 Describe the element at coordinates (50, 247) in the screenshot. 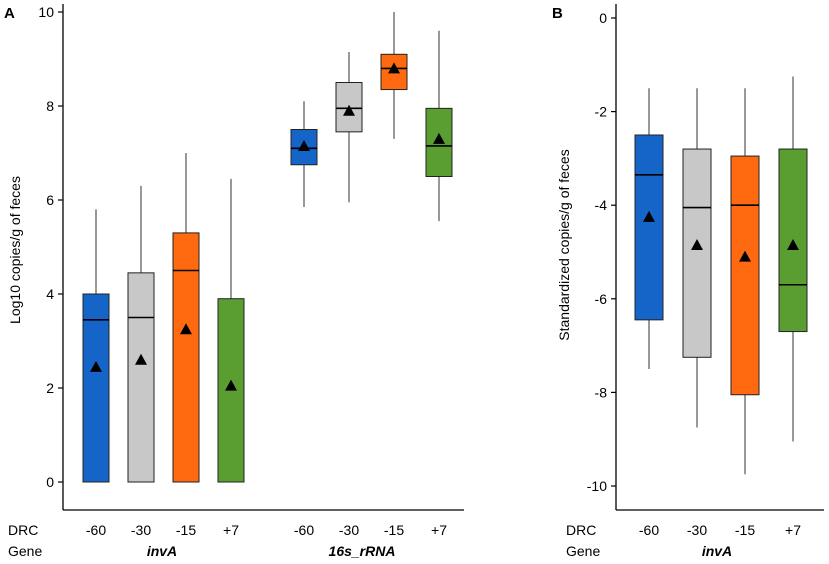

I see `panel-a-yticks: 0 2 4 6 8 10` at that location.